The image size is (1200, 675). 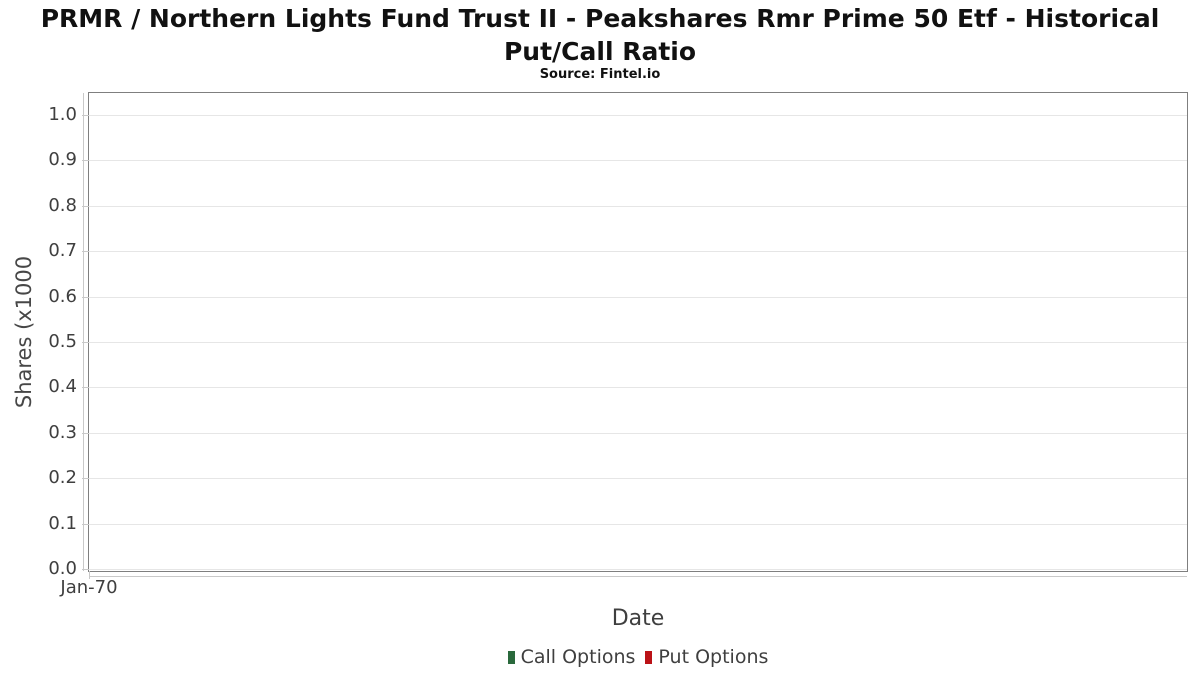 What do you see at coordinates (713, 657) in the screenshot?
I see `legend-label: Put Options` at bounding box center [713, 657].